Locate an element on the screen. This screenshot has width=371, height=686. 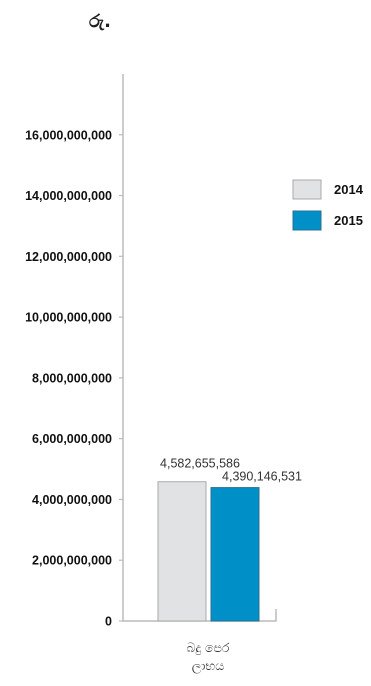
x-axis: බදු පෙර ලාභය is located at coordinates (208, 657).